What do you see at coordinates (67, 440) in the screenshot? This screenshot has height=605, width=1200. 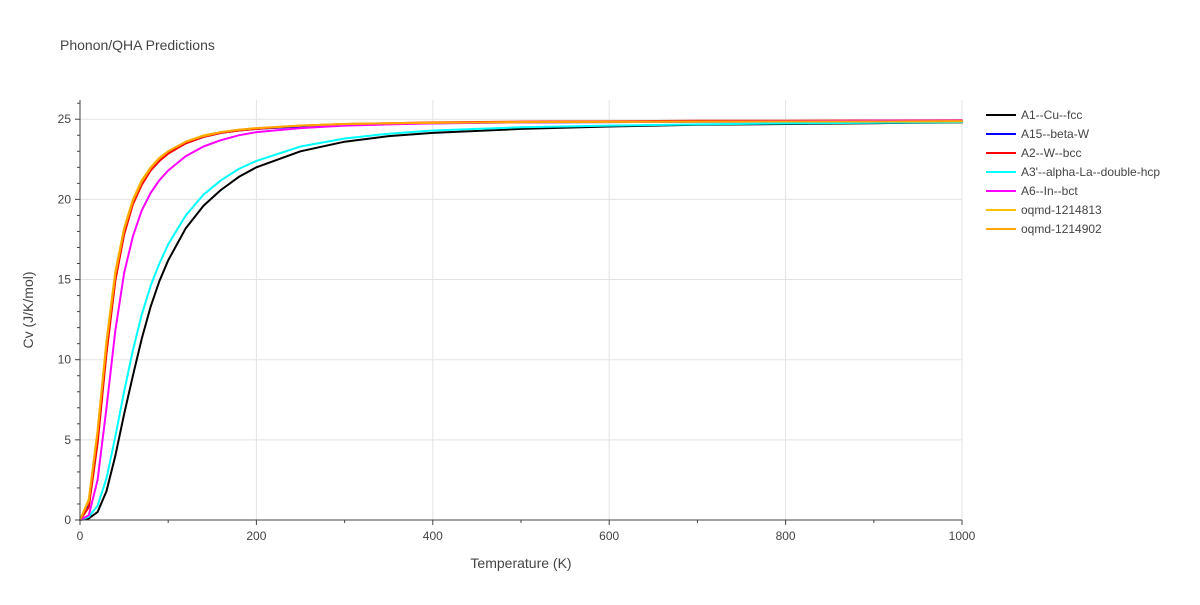 I see `y-tick-label: 5` at bounding box center [67, 440].